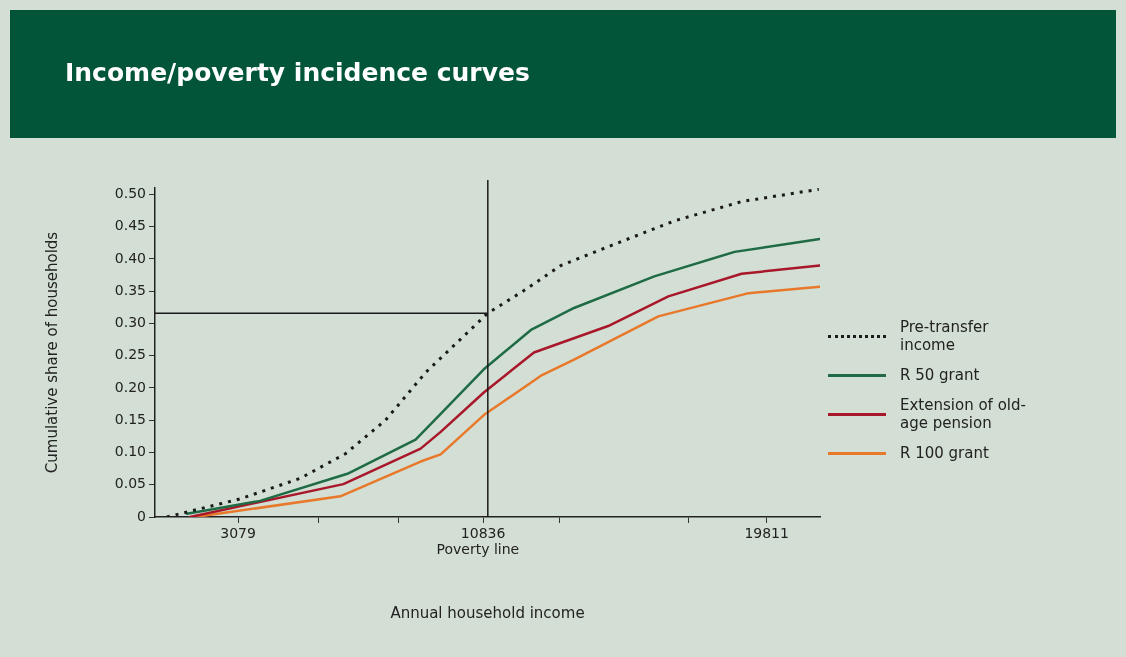 The image size is (1126, 657). What do you see at coordinates (478, 548) in the screenshot?
I see `ref-line-label: Poverty line` at bounding box center [478, 548].